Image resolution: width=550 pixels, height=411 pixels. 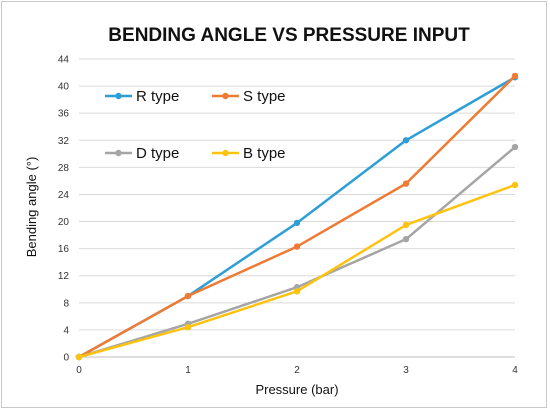 What do you see at coordinates (64, 209) in the screenshot?
I see `y-tick-labels: 0 4 8 12 16 20 24 28 32 36 40 44` at bounding box center [64, 209].